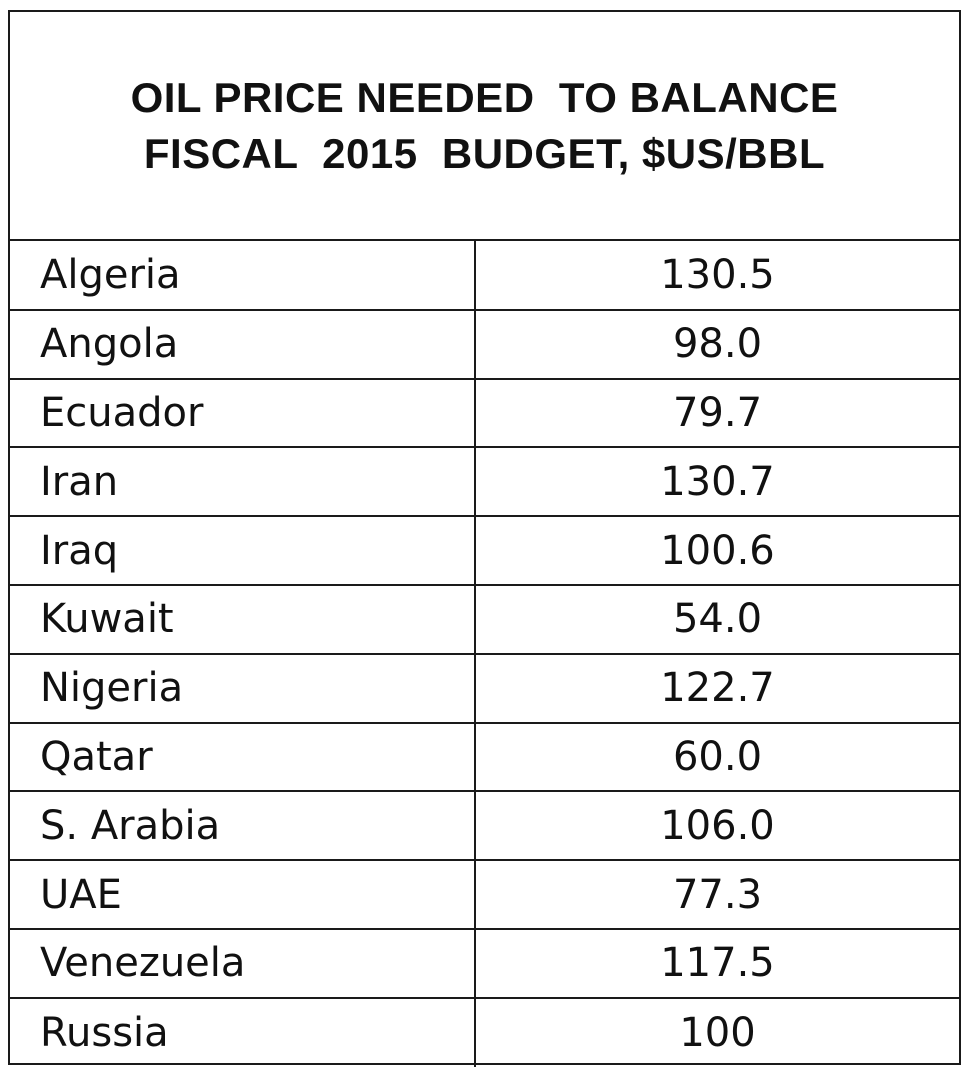  What do you see at coordinates (717, 963) in the screenshot?
I see `value-cell: 117.5` at bounding box center [717, 963].